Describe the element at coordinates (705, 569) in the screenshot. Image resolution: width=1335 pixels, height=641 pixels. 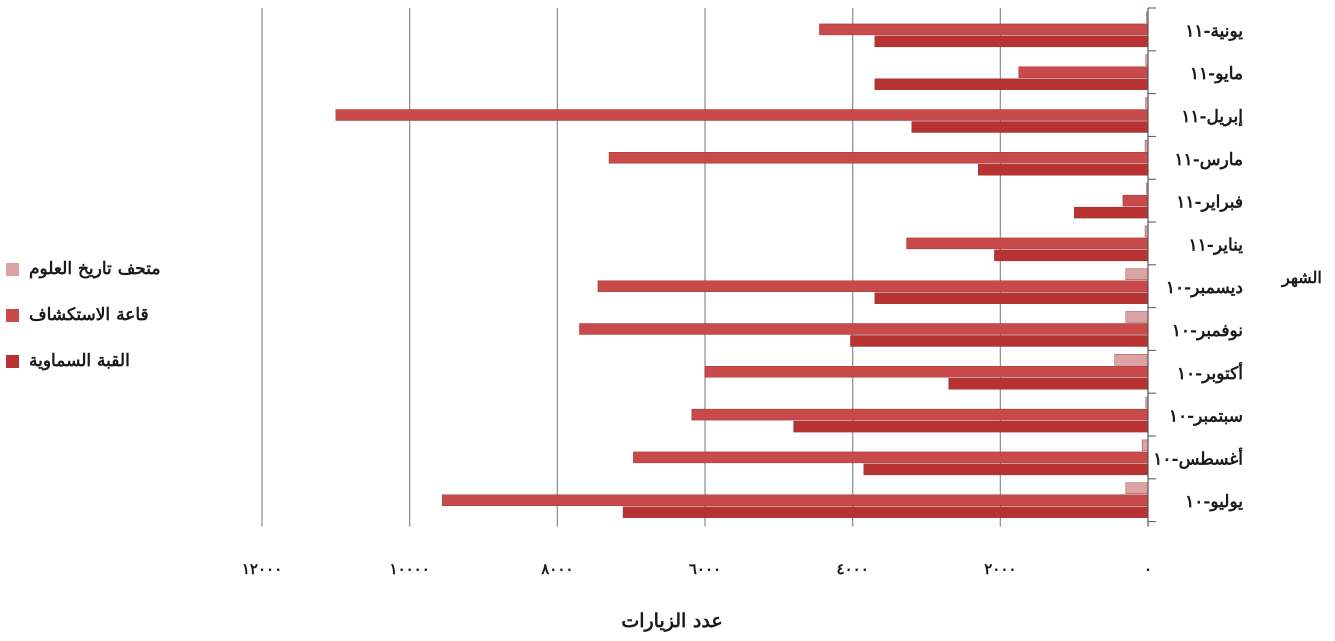
I see `x-tick-label-3: ٦٠٠٠` at that location.